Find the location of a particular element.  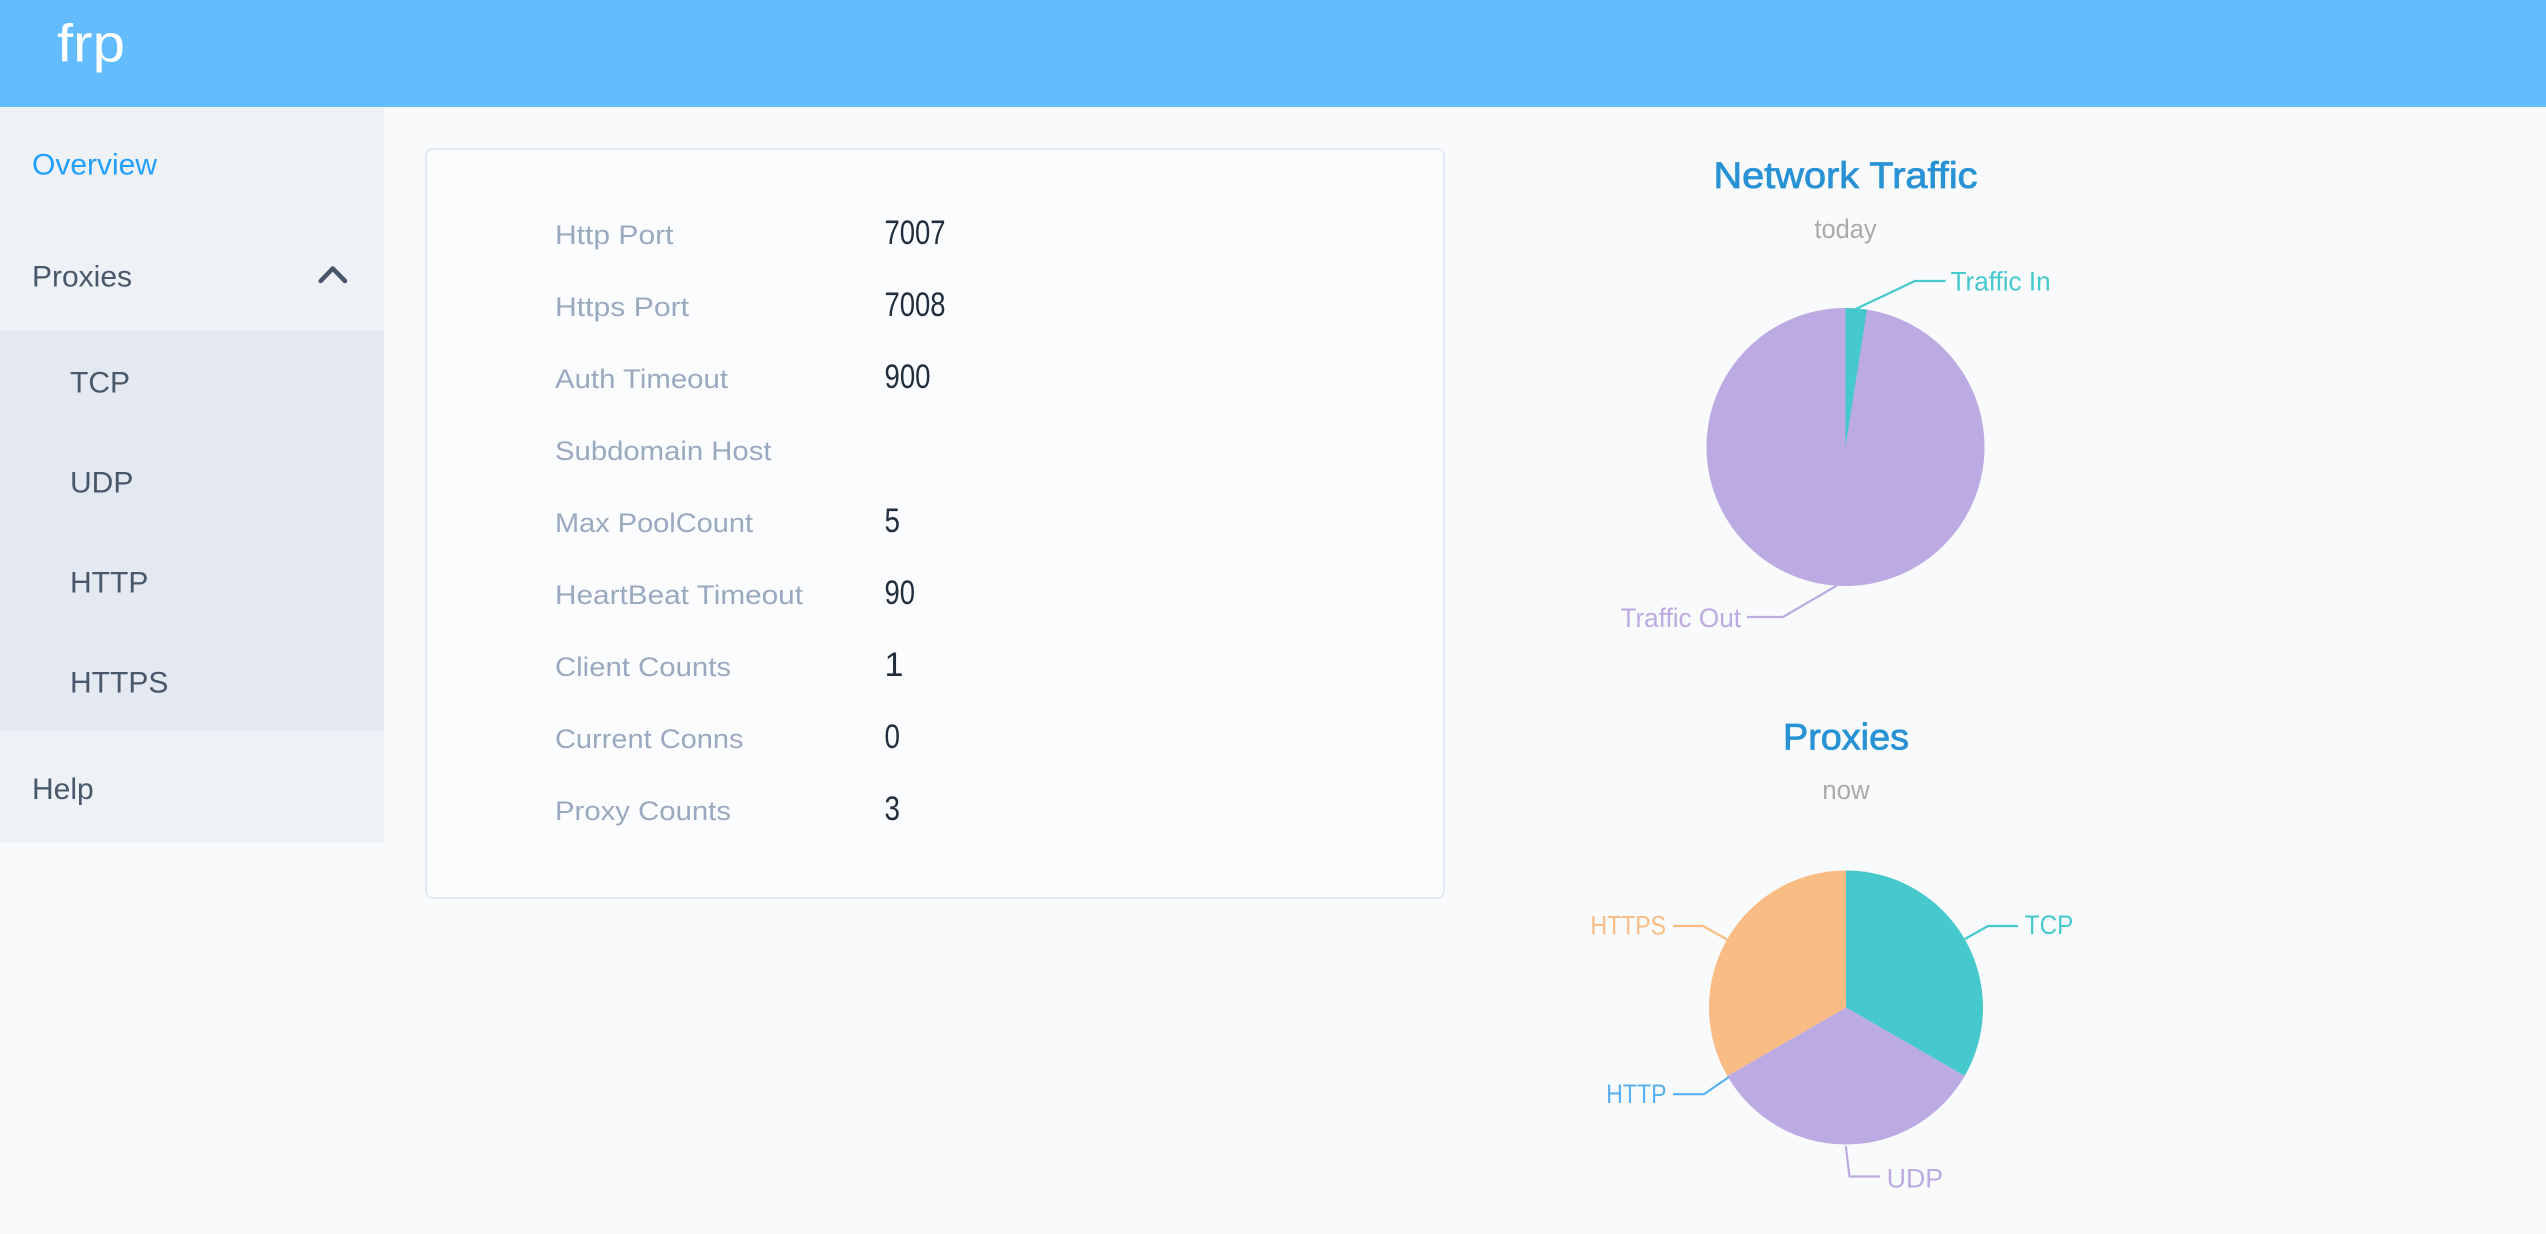

svg-text: Traffic Out is located at coordinates (1681, 618).